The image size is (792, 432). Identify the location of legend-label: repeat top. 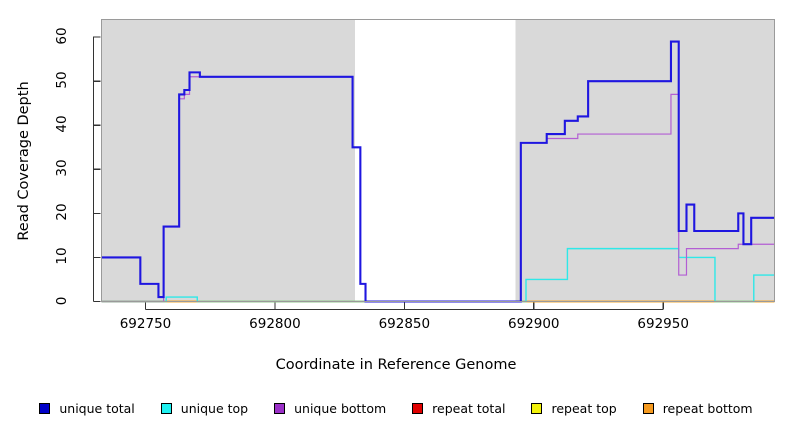
(584, 408).